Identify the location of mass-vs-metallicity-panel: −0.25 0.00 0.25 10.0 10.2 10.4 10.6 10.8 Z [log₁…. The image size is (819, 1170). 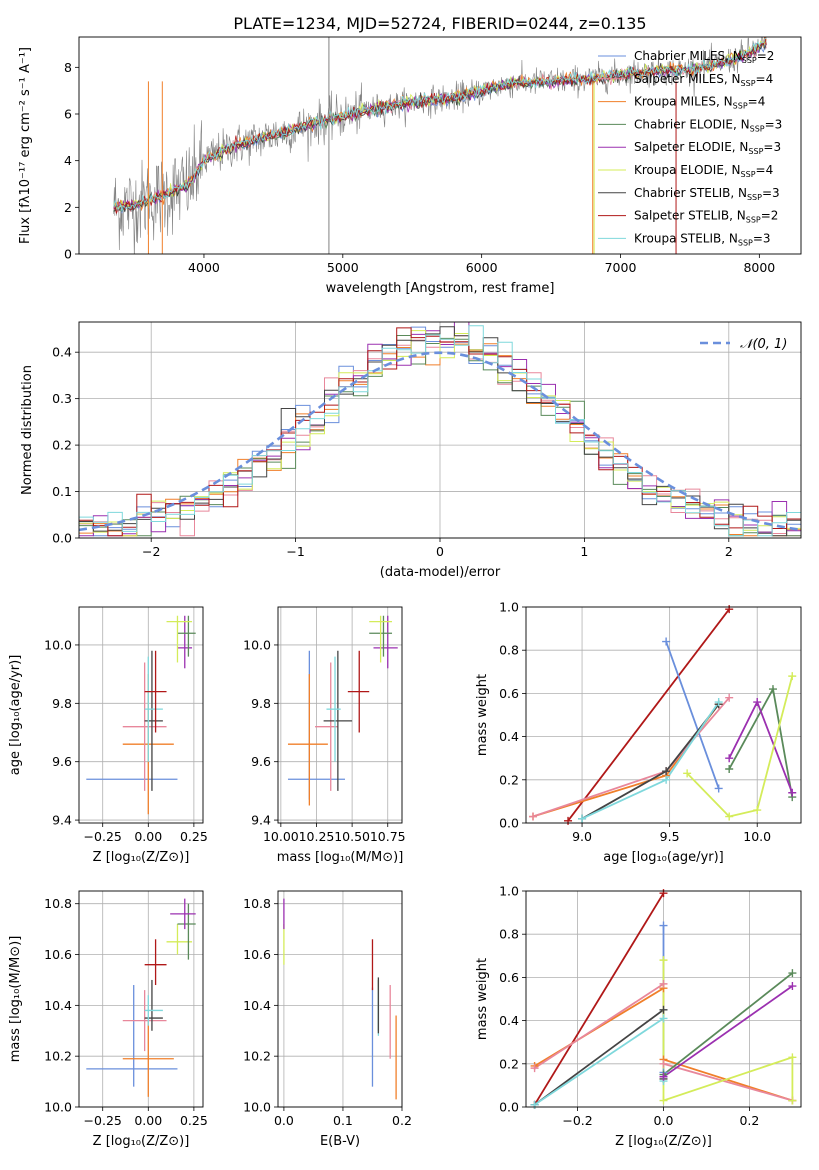
(108, 1019).